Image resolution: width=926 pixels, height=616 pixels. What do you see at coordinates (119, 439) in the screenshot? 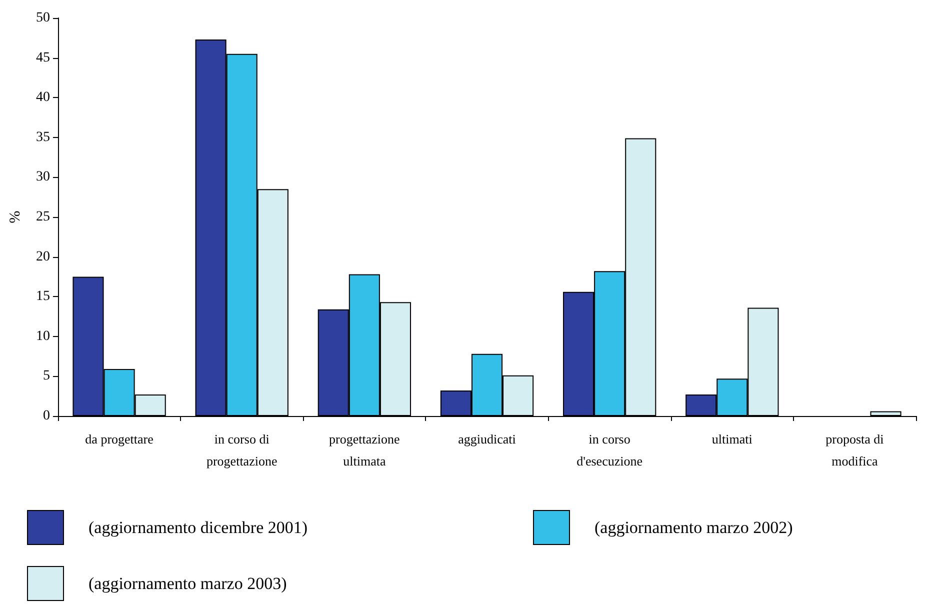
I see `x-tick-label: da progettare` at bounding box center [119, 439].